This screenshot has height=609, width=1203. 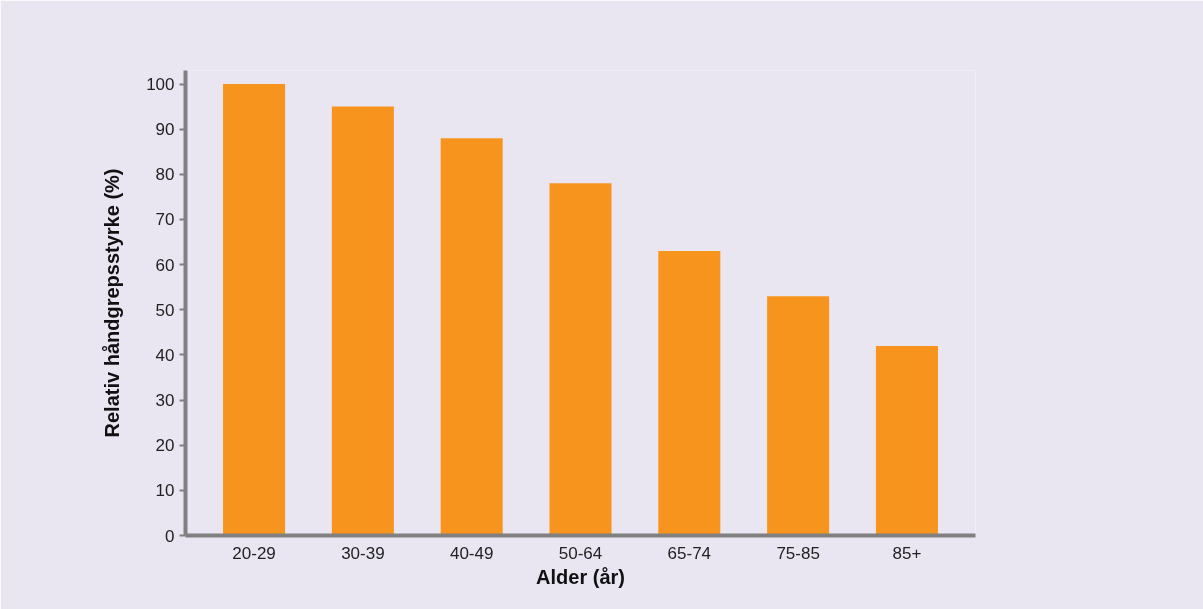 What do you see at coordinates (471, 553) in the screenshot?
I see `x-tick-label: 40-49` at bounding box center [471, 553].